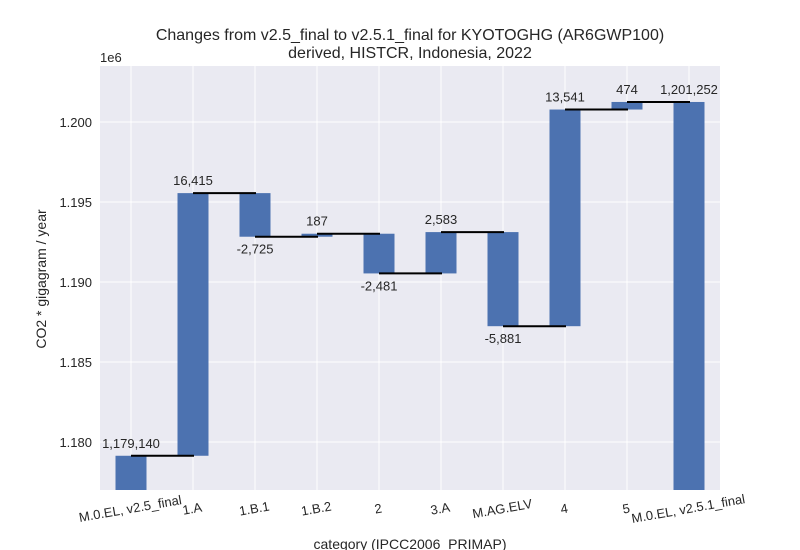 This screenshot has height=550, width=800. I want to click on y-tick-label: 1.185, so click(75, 362).